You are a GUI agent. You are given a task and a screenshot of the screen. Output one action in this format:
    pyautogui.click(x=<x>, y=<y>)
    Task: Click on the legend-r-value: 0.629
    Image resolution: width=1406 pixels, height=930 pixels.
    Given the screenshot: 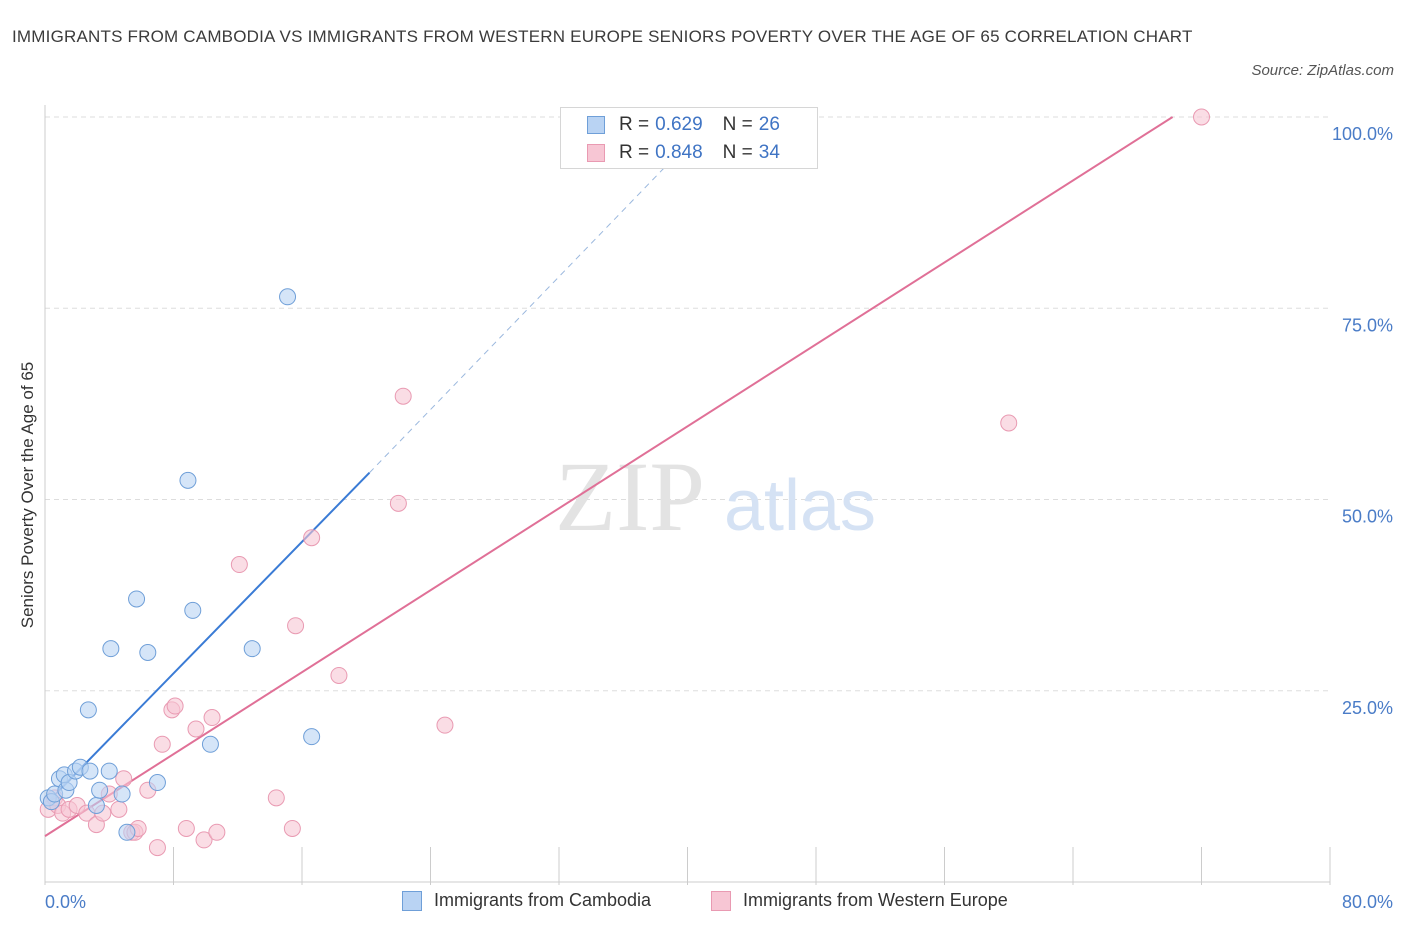 What is the action you would take?
    pyautogui.click(x=679, y=124)
    